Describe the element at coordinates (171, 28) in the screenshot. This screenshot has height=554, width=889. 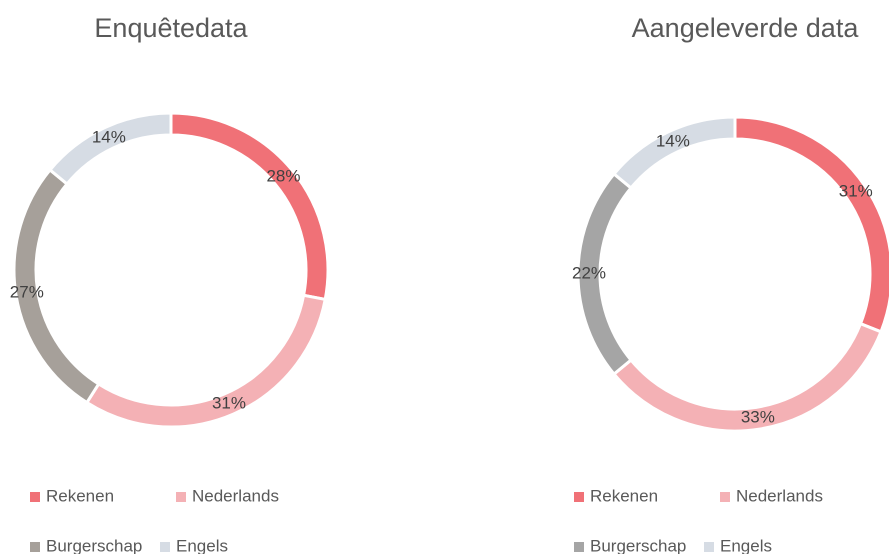
I see `chart-title: Enquêtedata` at that location.